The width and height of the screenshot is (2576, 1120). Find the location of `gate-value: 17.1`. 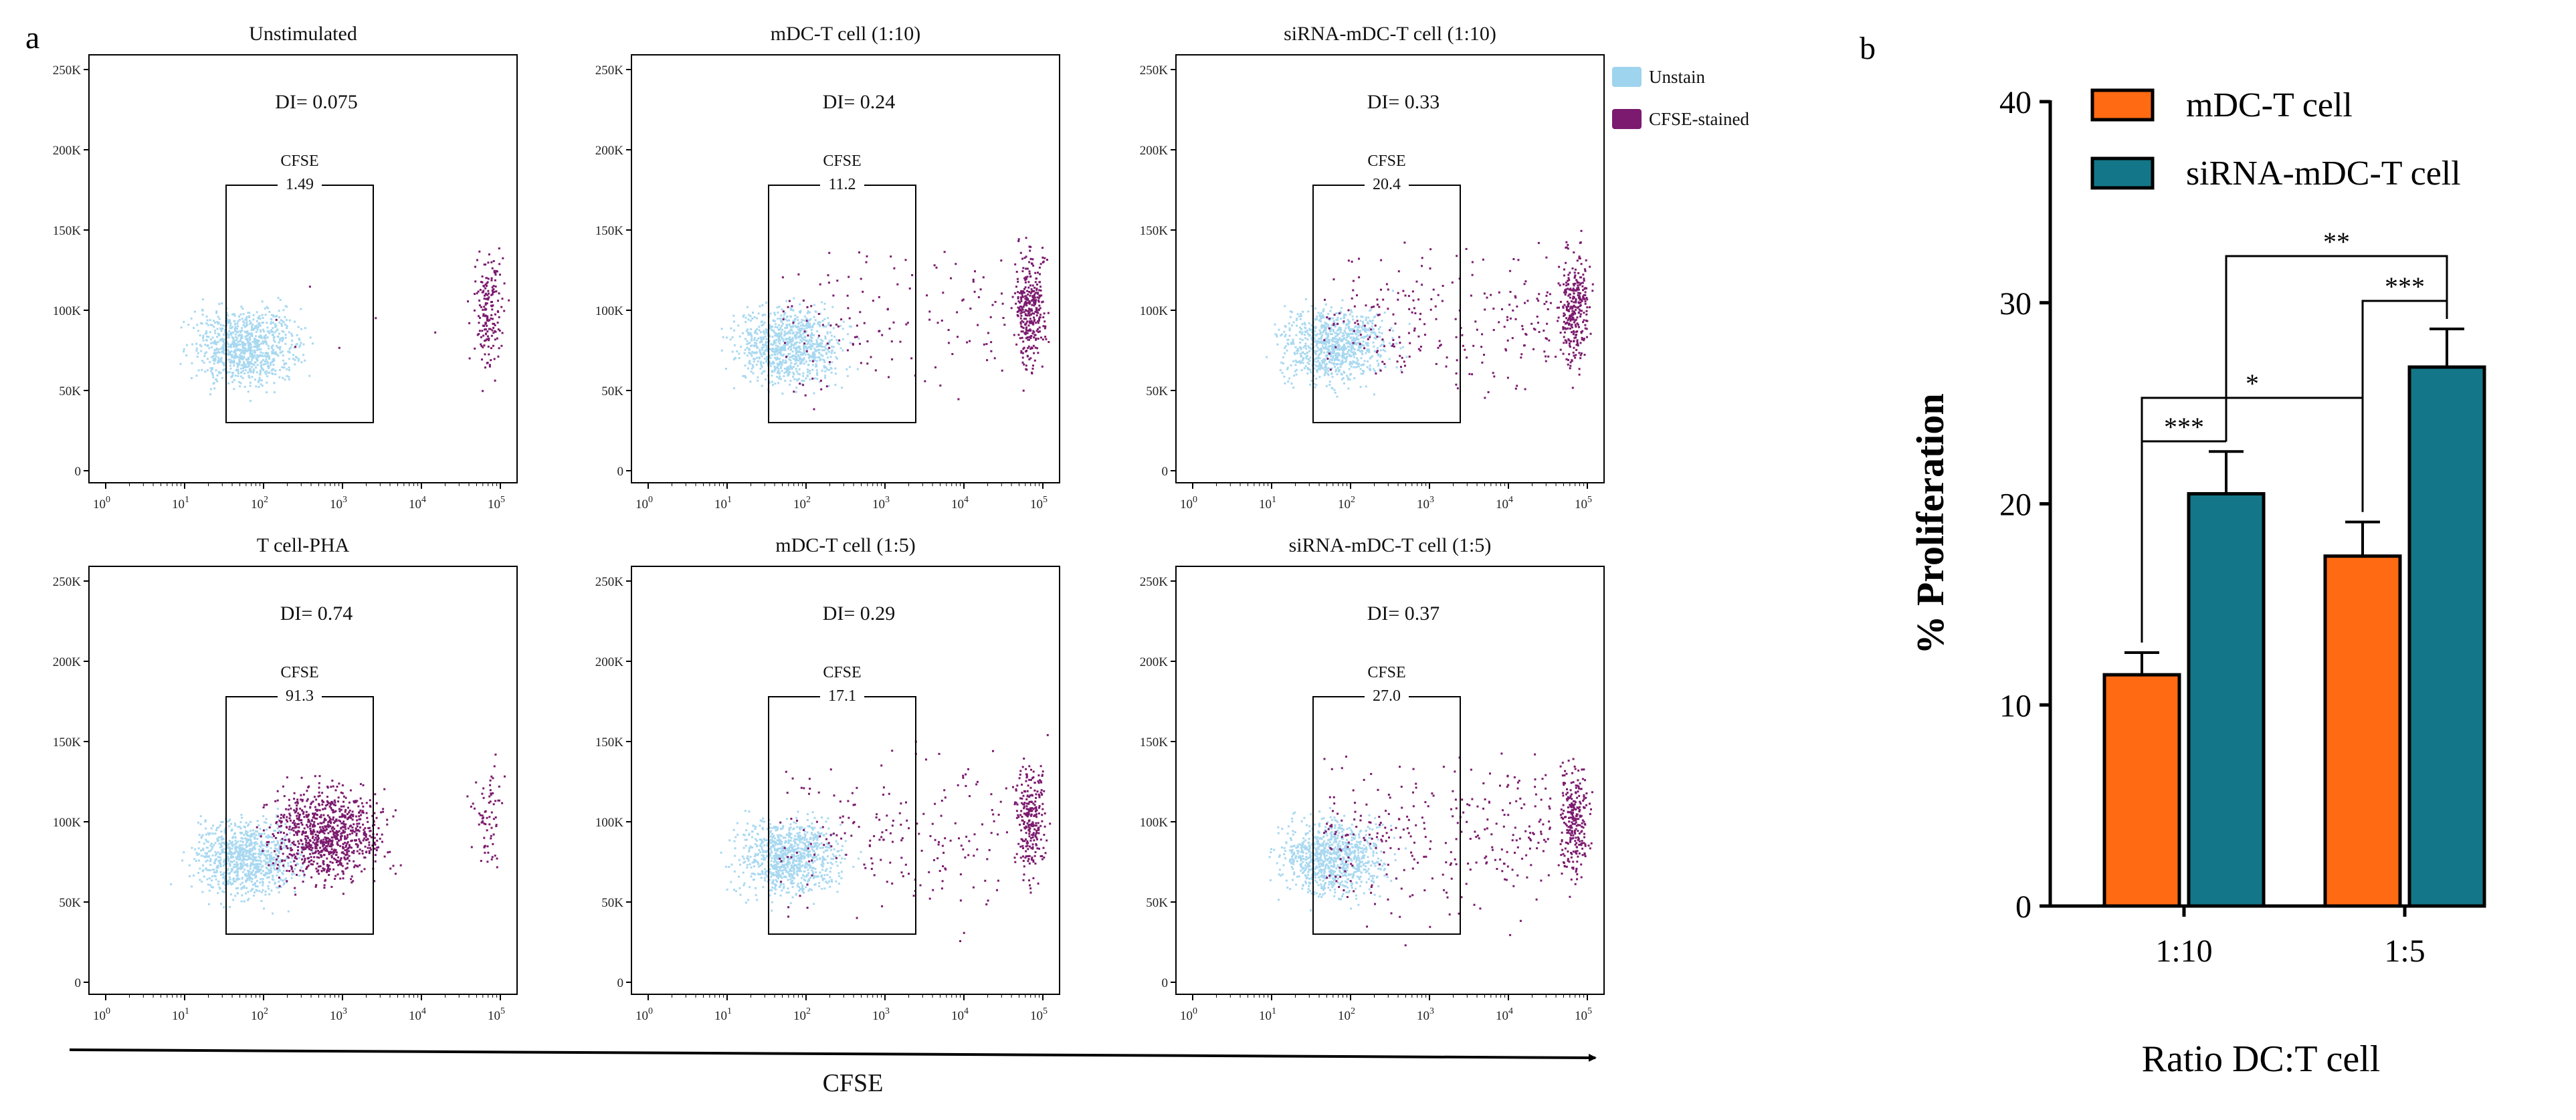

gate-value: 17.1 is located at coordinates (842, 696).